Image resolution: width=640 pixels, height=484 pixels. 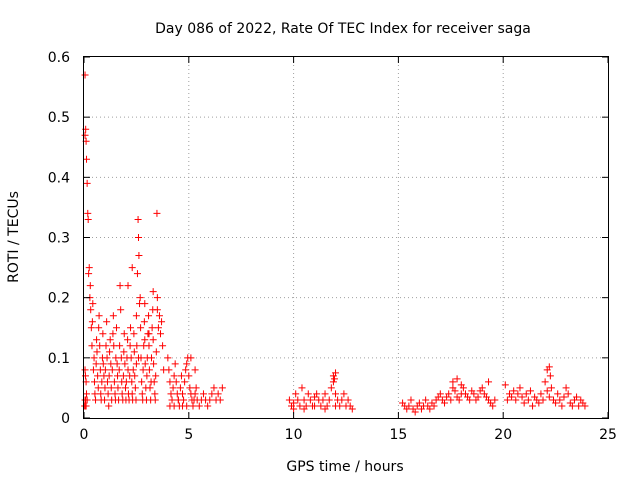 What do you see at coordinates (59, 118) in the screenshot?
I see `y-tick-label: 0.5` at bounding box center [59, 118].